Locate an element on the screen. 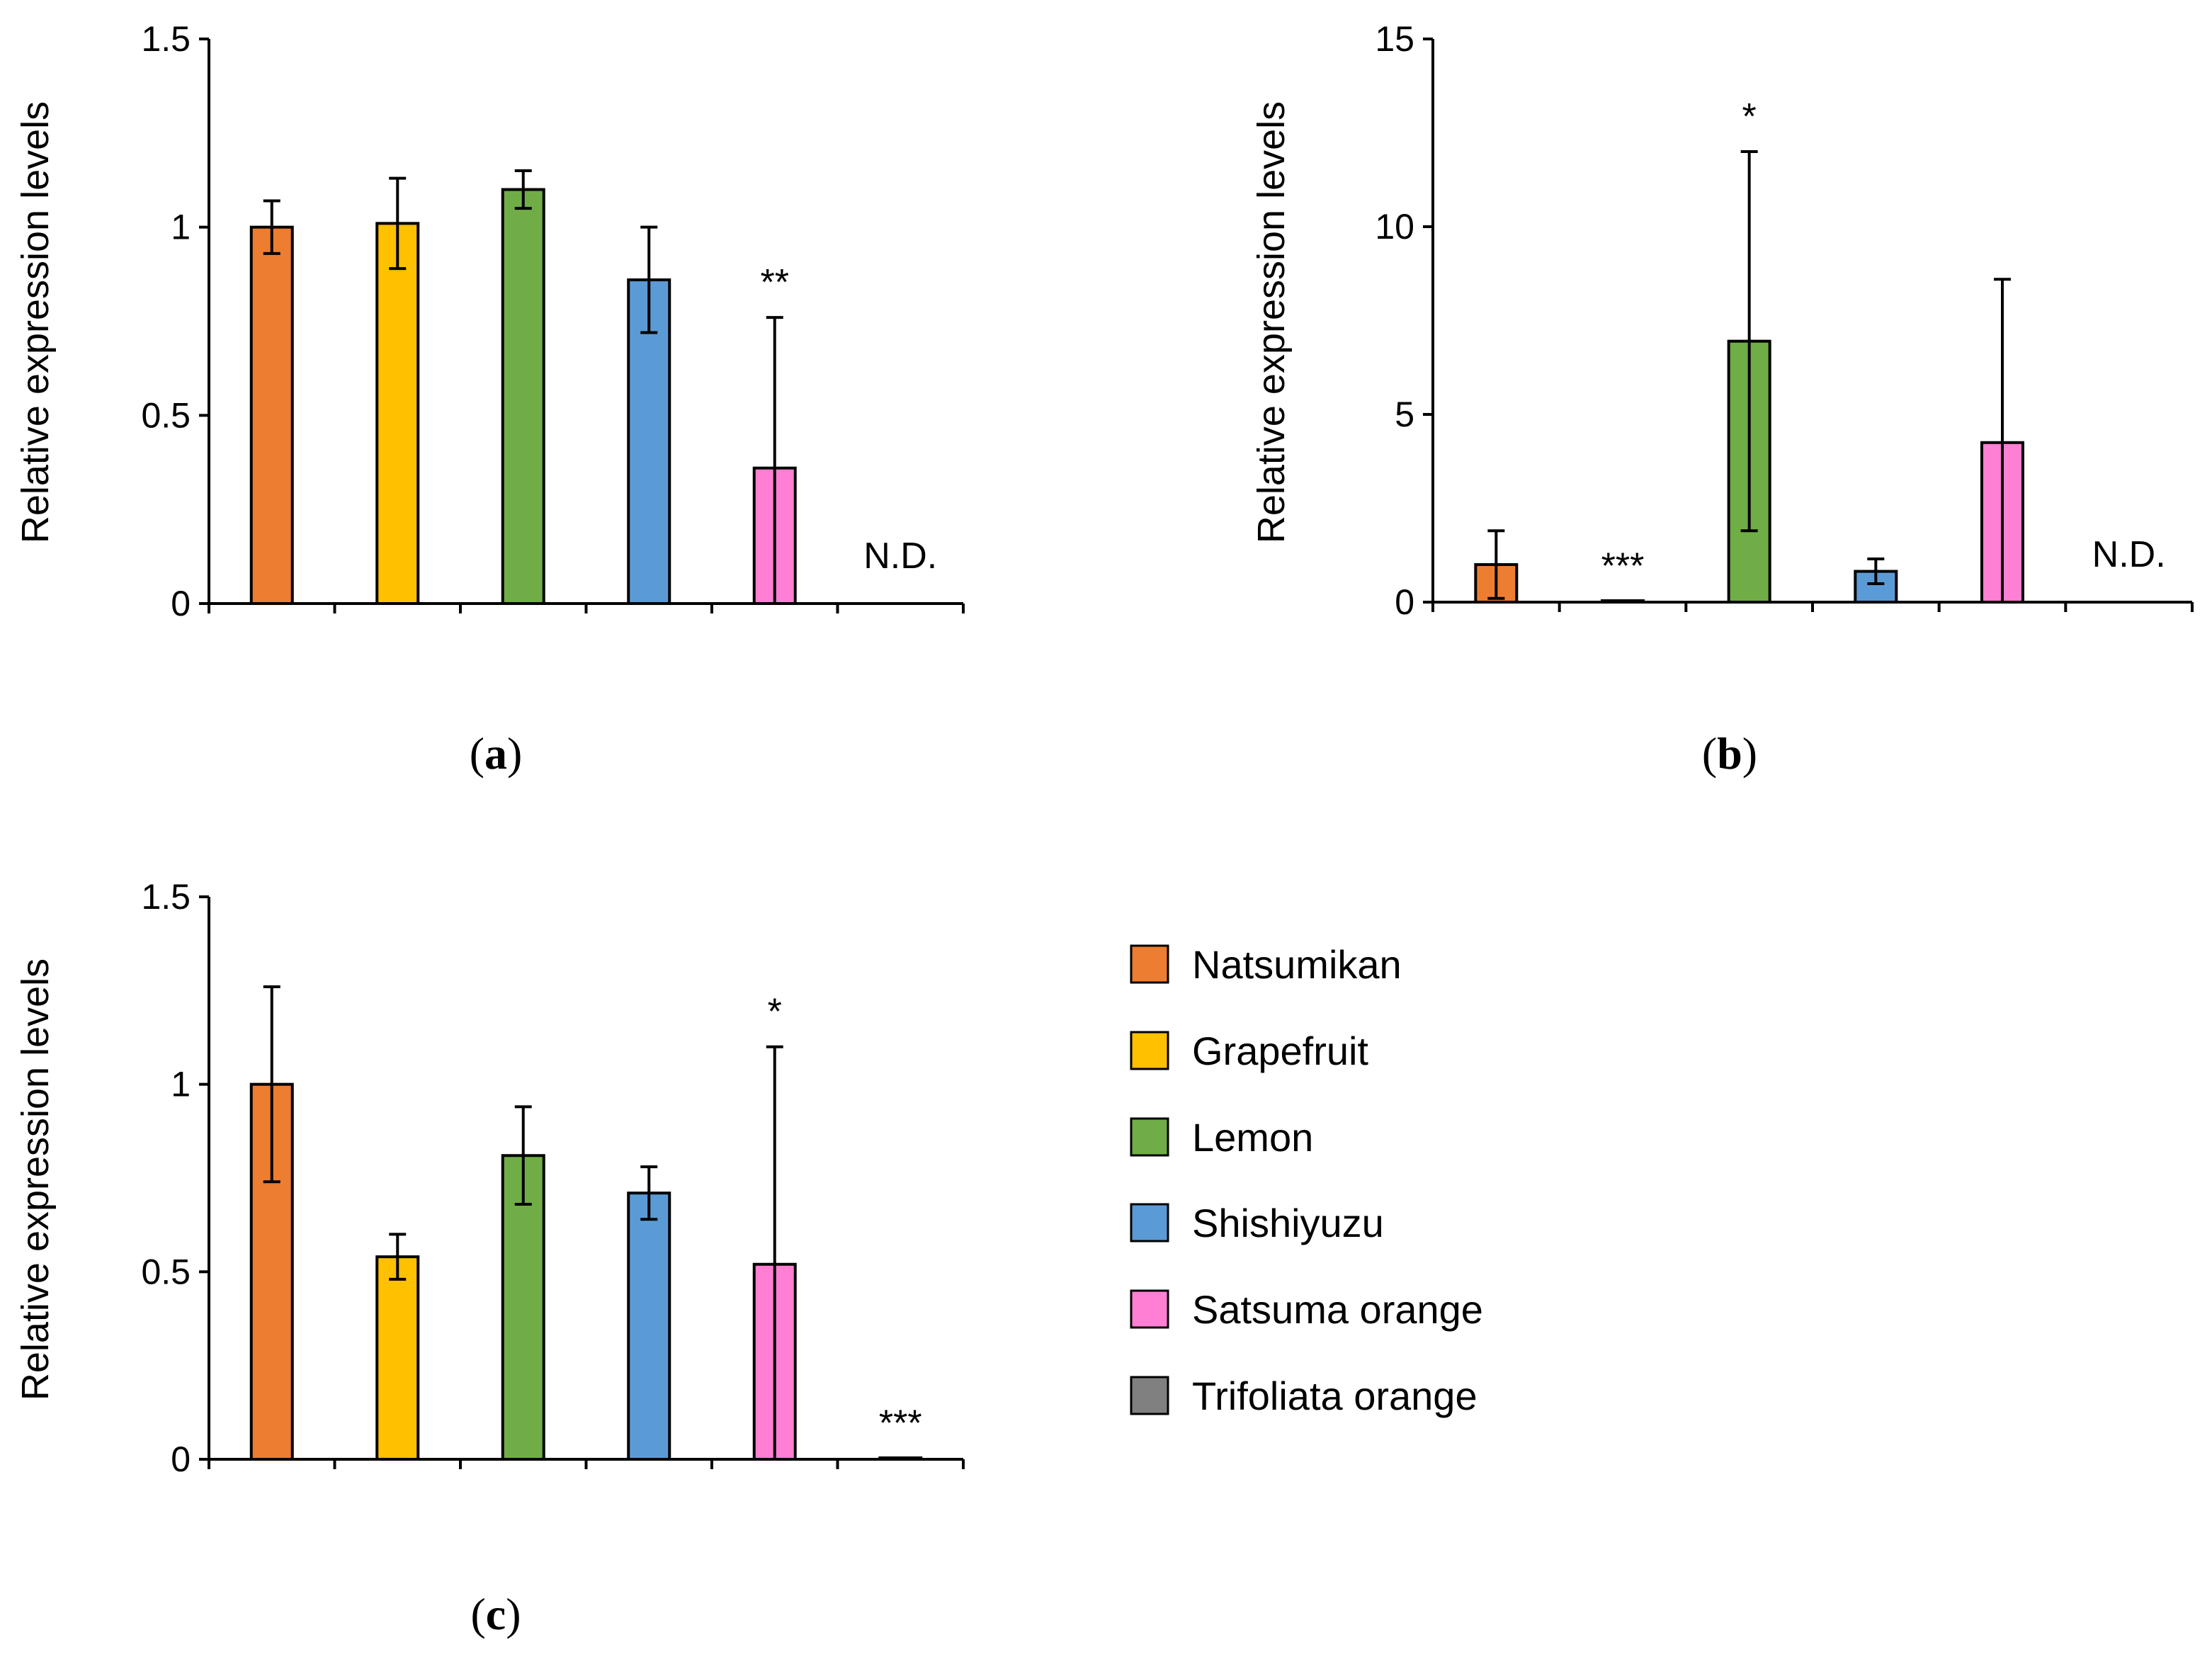  y-tick-label-a-2: 1 is located at coordinates (181, 227).